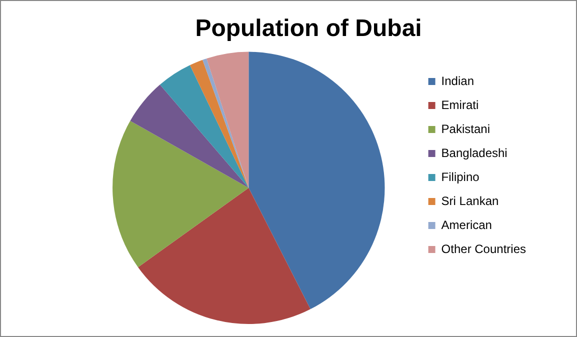 This screenshot has width=577, height=337. What do you see at coordinates (483, 249) in the screenshot?
I see `legend-label: Other Countries` at bounding box center [483, 249].